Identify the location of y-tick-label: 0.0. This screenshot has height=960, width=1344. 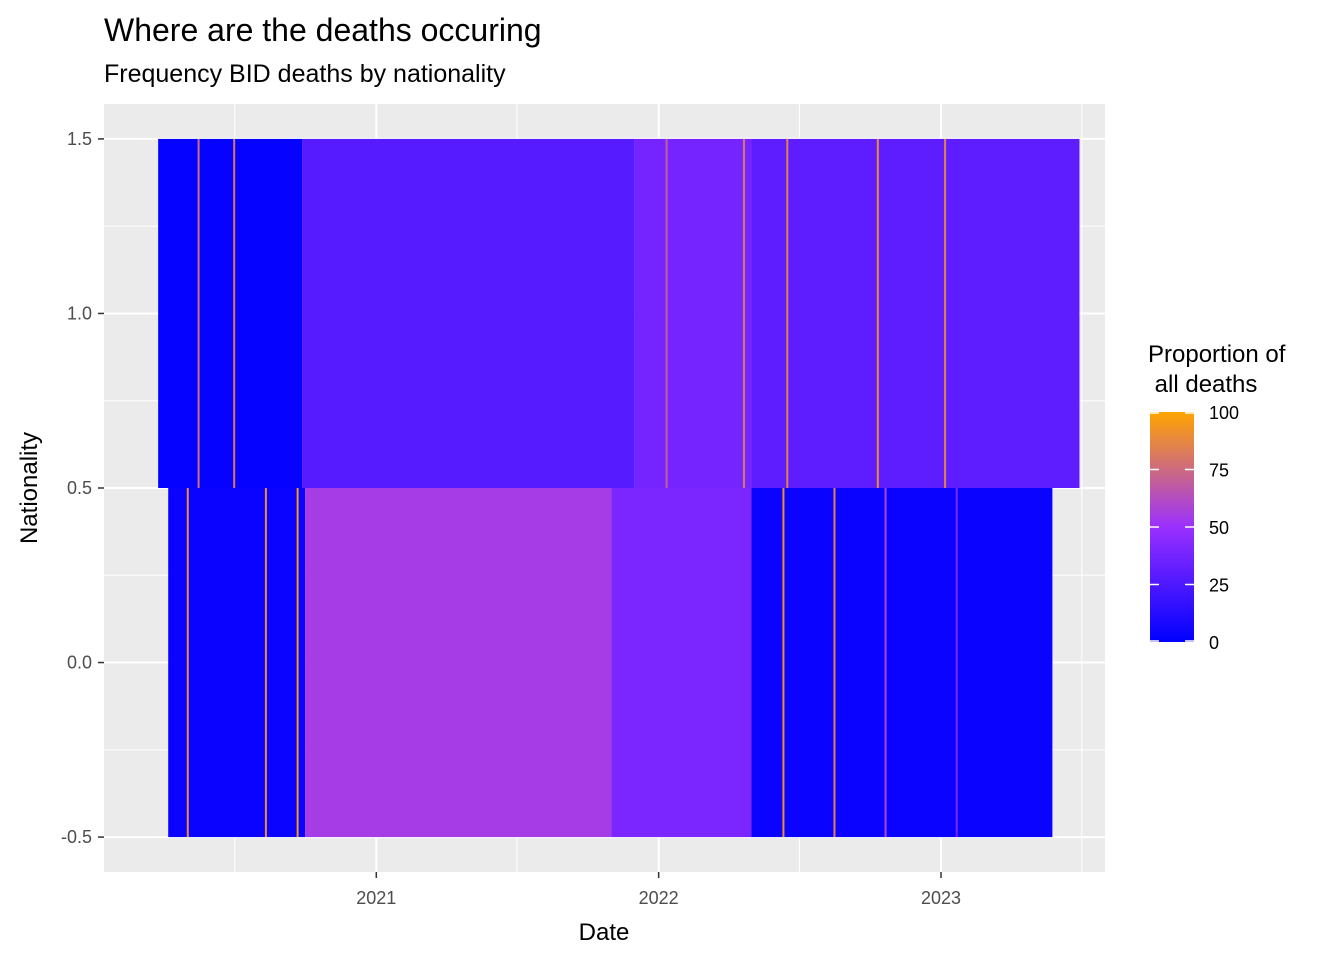
(79, 663).